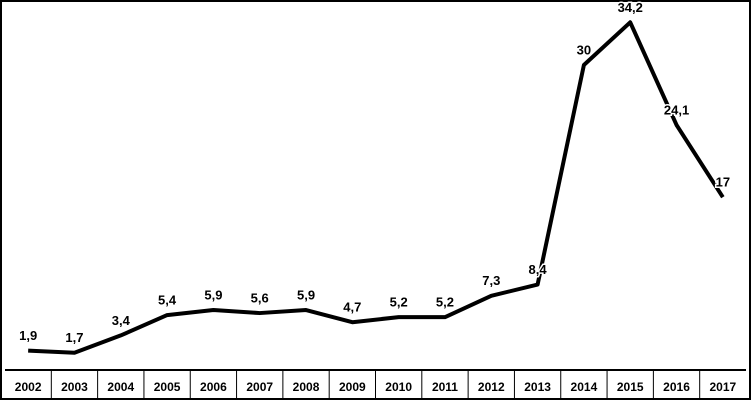 This screenshot has height=400, width=751. What do you see at coordinates (676, 387) in the screenshot?
I see `x-tick-label: 2016` at bounding box center [676, 387].